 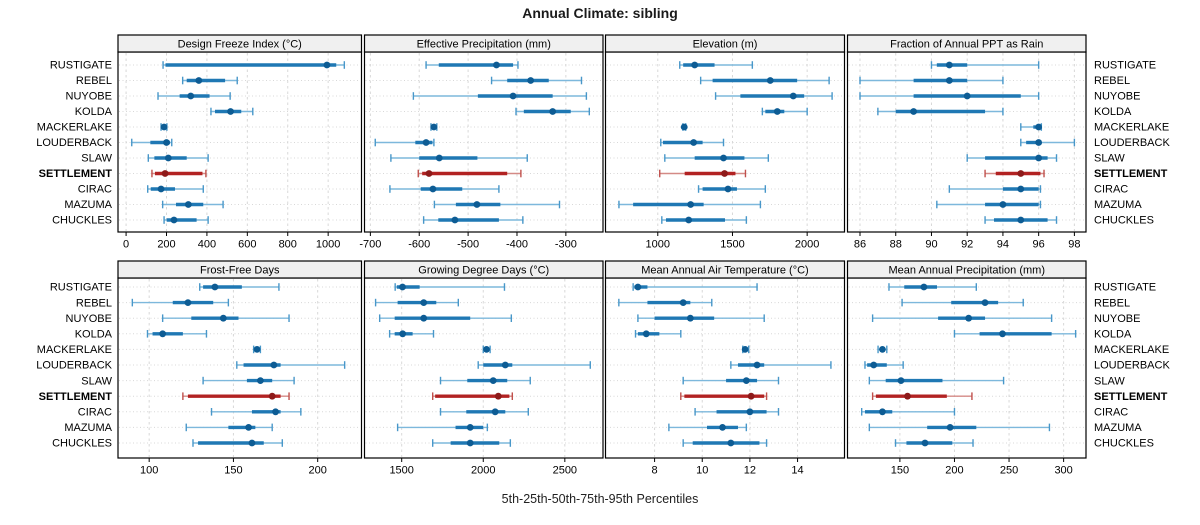 I want to click on axis-tick-label: 14, so click(x=797, y=471).